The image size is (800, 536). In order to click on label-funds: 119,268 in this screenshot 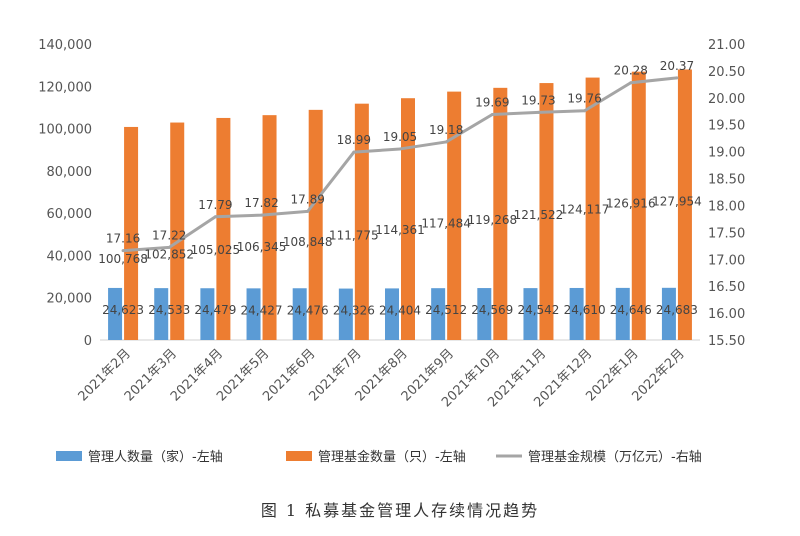, I will do `click(492, 220)`.